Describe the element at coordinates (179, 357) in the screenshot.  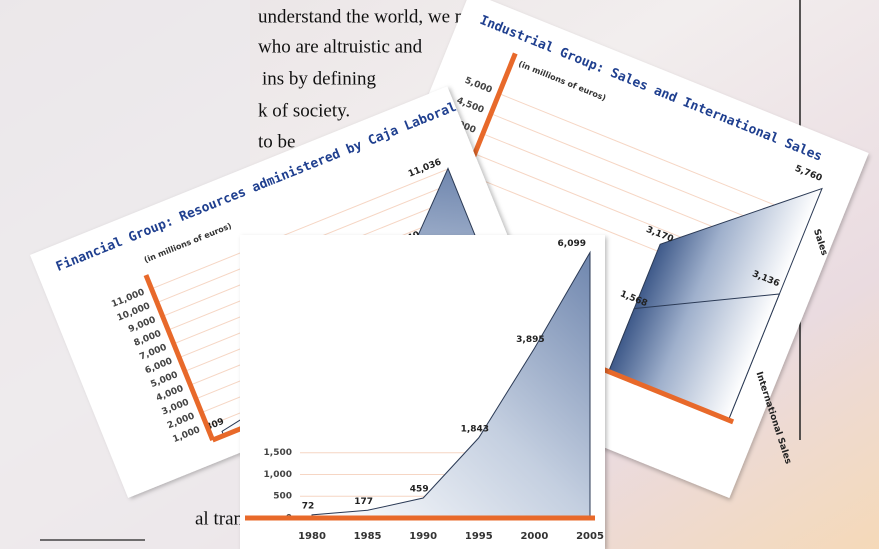
I see `y-axis` at that location.